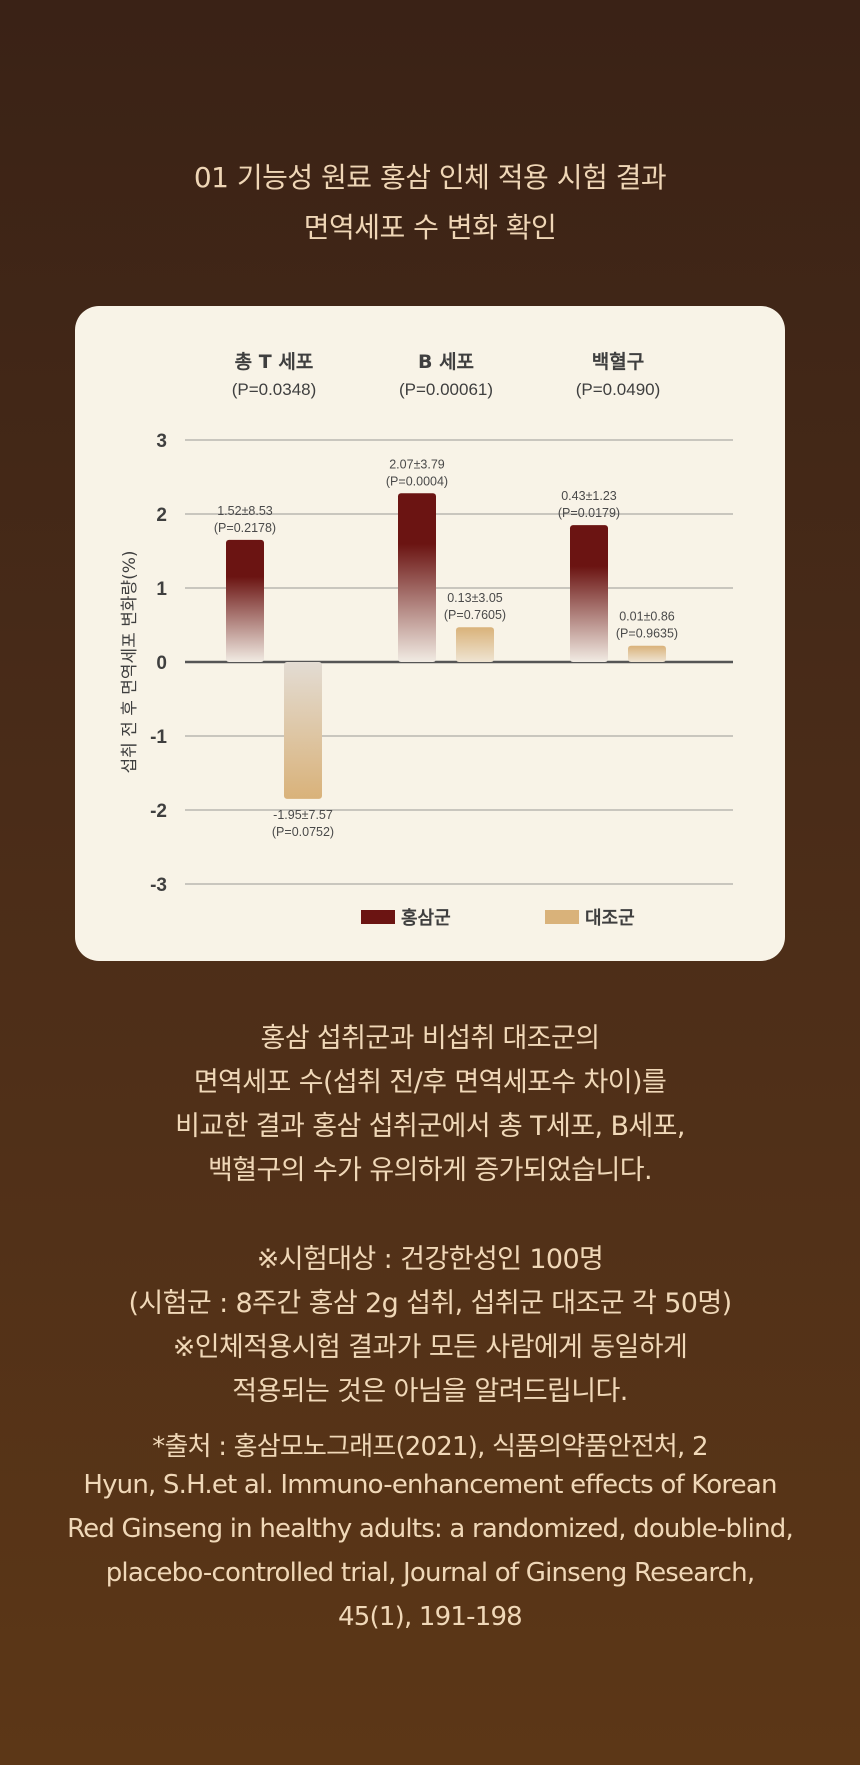 The image size is (860, 1765). I want to click on data-label-p: (P=0.0004), so click(417, 481).